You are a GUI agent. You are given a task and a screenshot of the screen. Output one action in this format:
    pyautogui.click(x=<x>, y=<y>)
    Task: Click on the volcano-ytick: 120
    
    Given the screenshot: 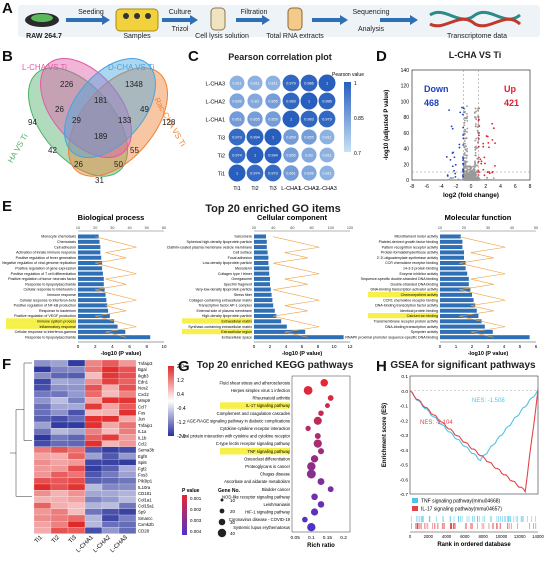 What is the action you would take?
    pyautogui.click(x=405, y=87)
    